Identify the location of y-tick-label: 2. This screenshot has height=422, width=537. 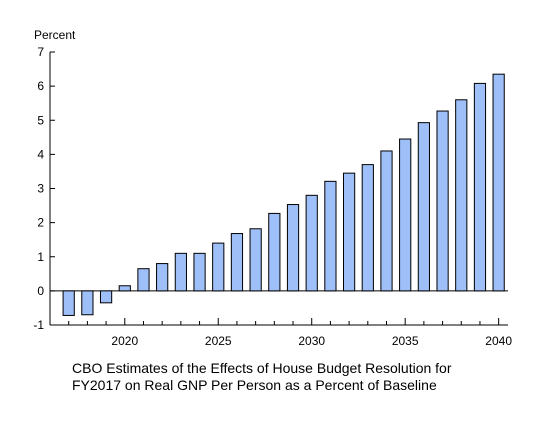
(40, 223).